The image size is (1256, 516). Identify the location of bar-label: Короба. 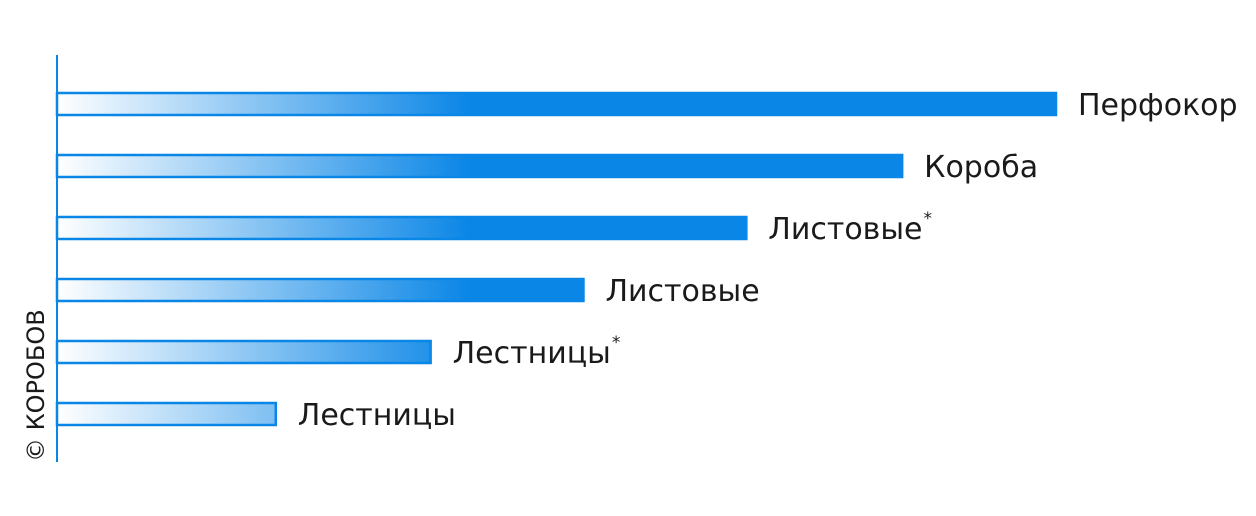
(981, 167).